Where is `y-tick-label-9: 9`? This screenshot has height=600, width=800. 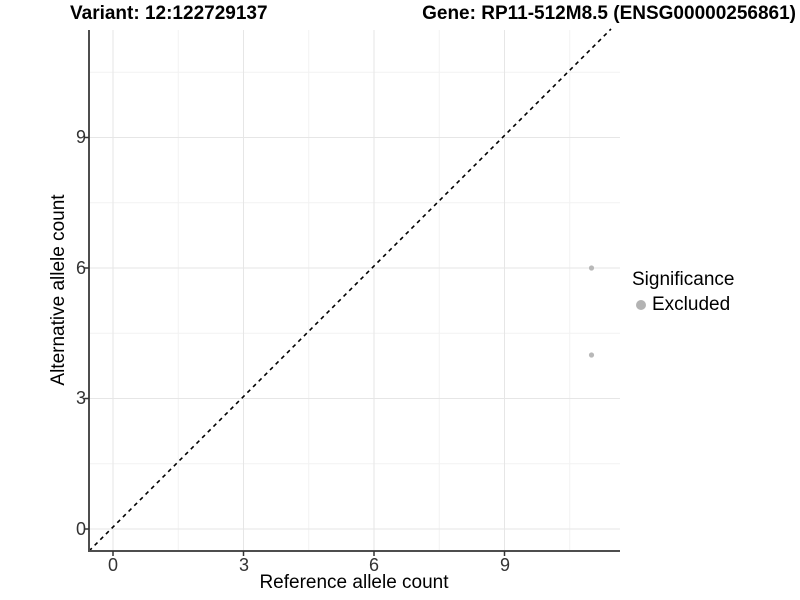 y-tick-label-9: 9 is located at coordinates (80, 137).